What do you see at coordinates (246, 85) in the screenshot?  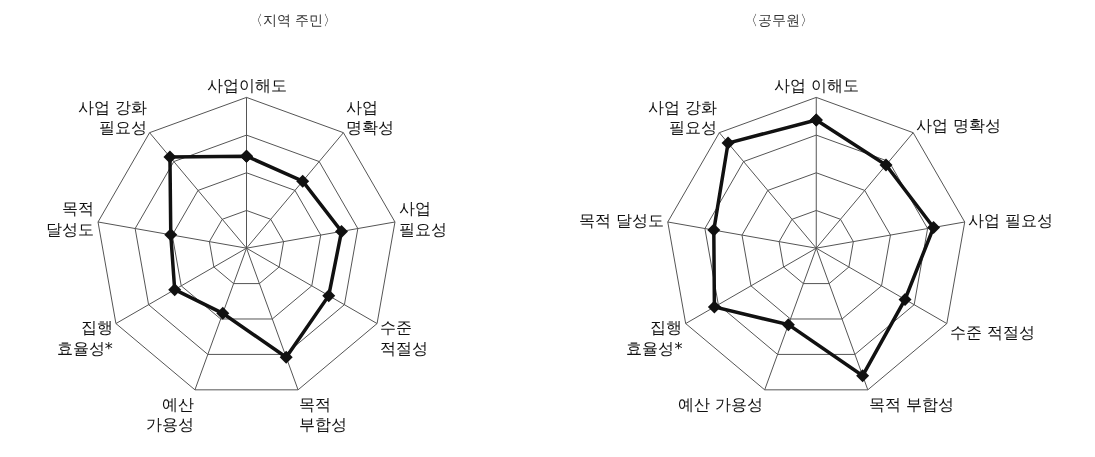 I see `spoke-label: 사업이해도` at bounding box center [246, 85].